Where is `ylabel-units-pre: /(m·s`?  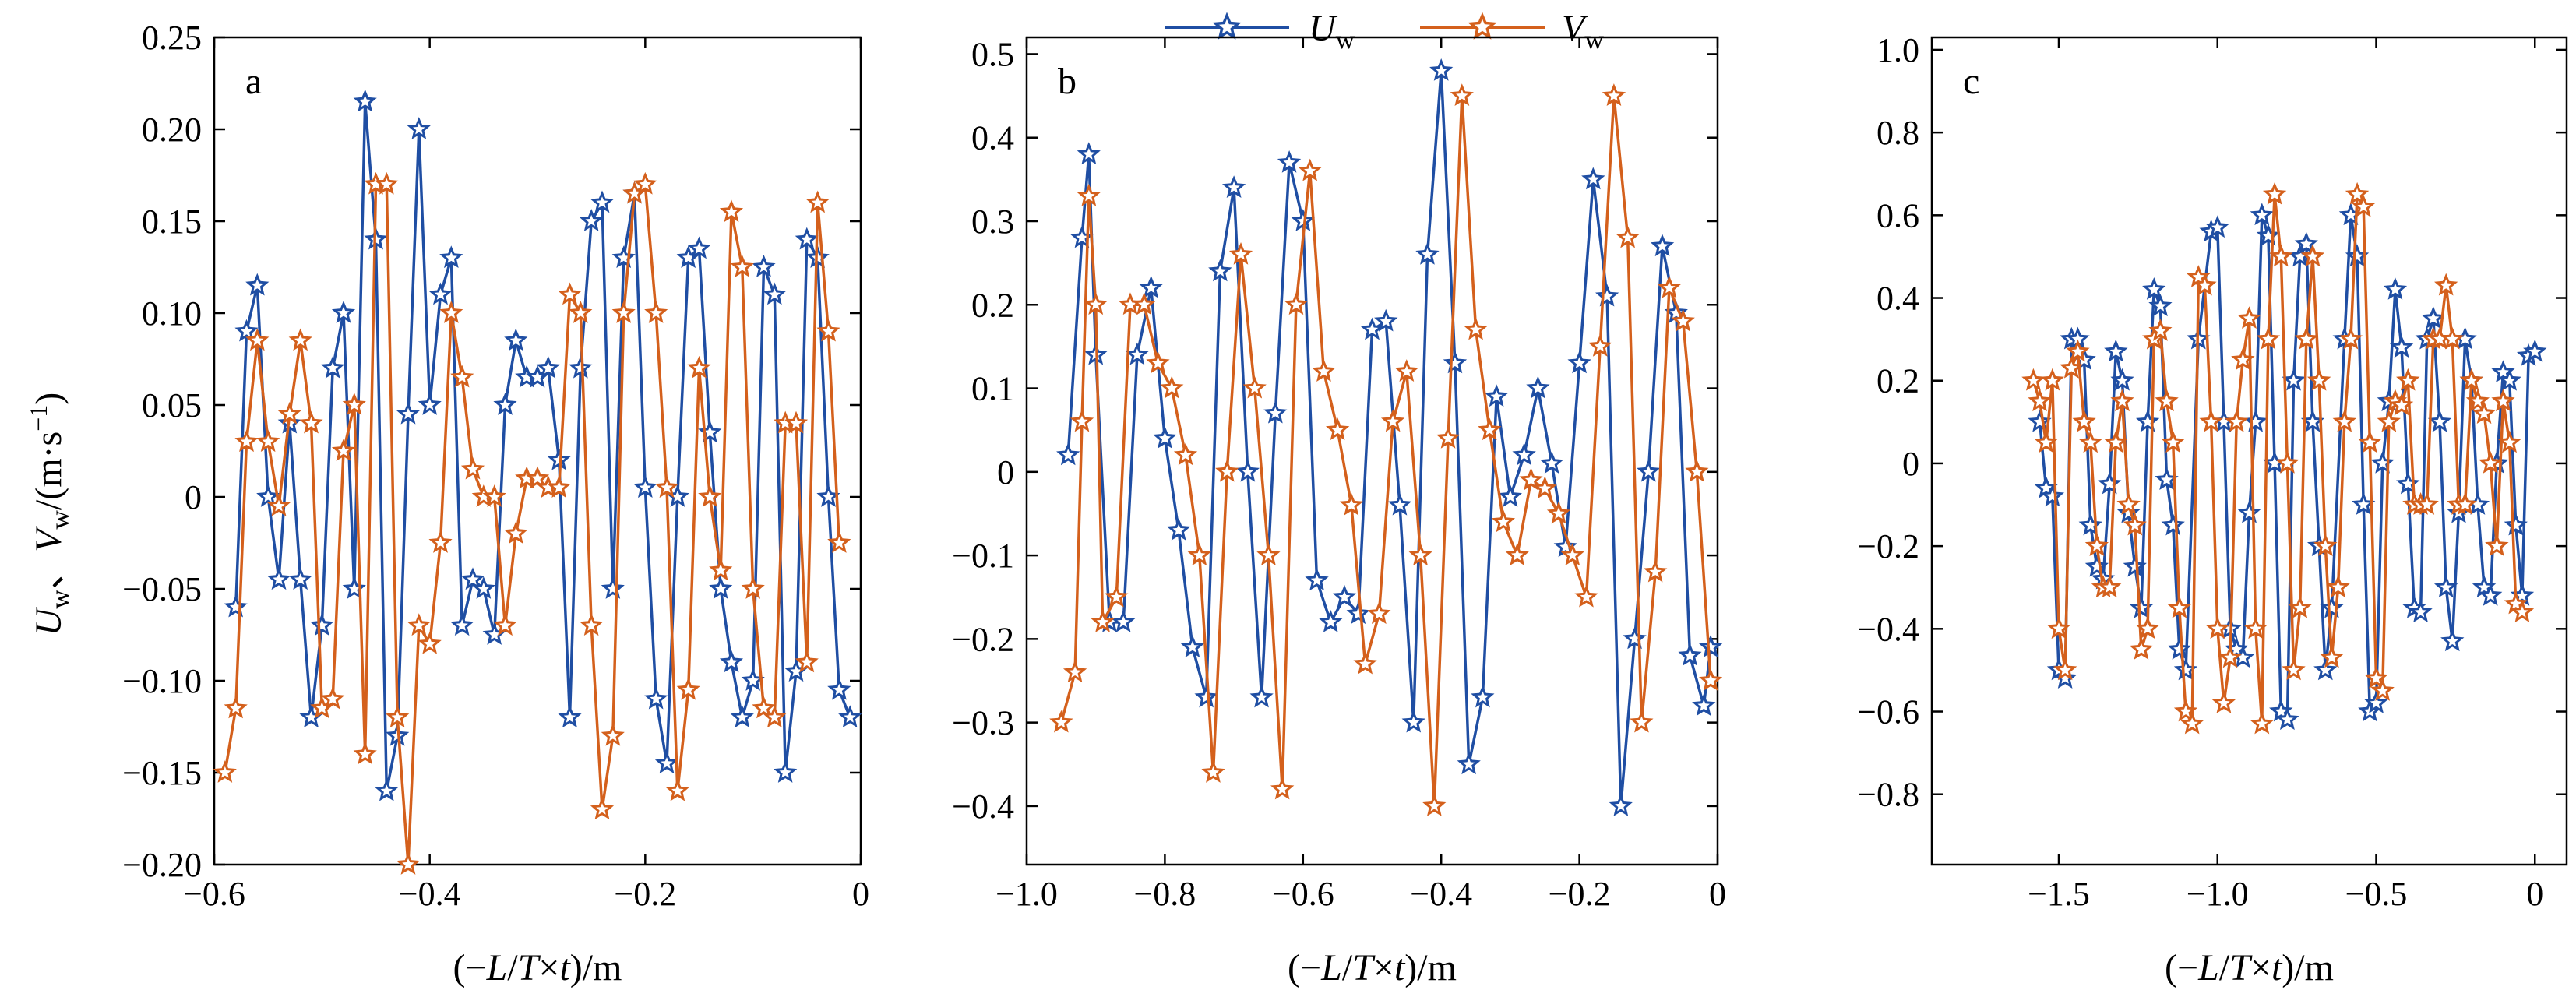
ylabel-units-pre: /(m·s is located at coordinates (48, 471).